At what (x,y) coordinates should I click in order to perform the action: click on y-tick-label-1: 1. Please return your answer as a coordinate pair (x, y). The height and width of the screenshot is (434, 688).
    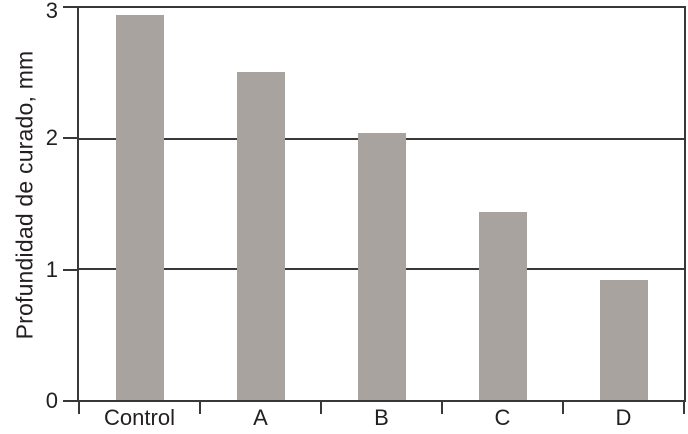
    Looking at the image, I should click on (51, 269).